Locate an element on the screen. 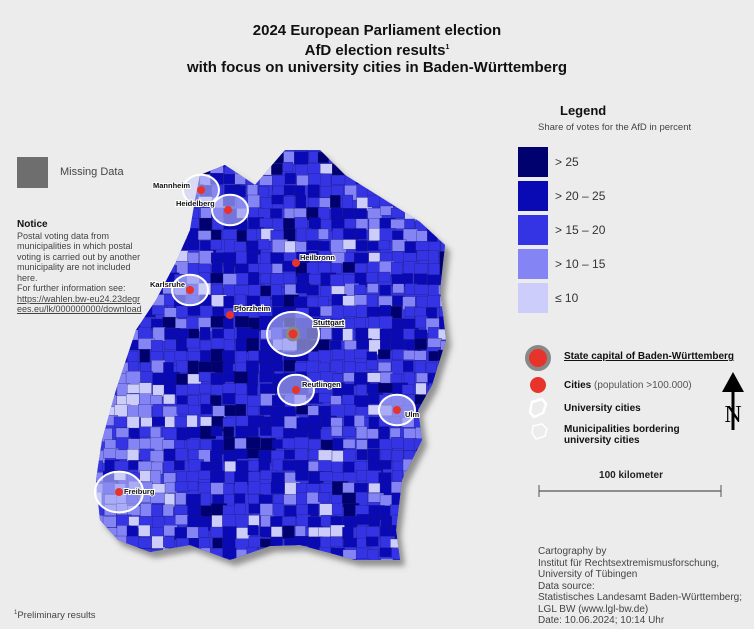 The image size is (754, 629). credit-line: Institut für Rechtsextremismusforschung, is located at coordinates (629, 563).